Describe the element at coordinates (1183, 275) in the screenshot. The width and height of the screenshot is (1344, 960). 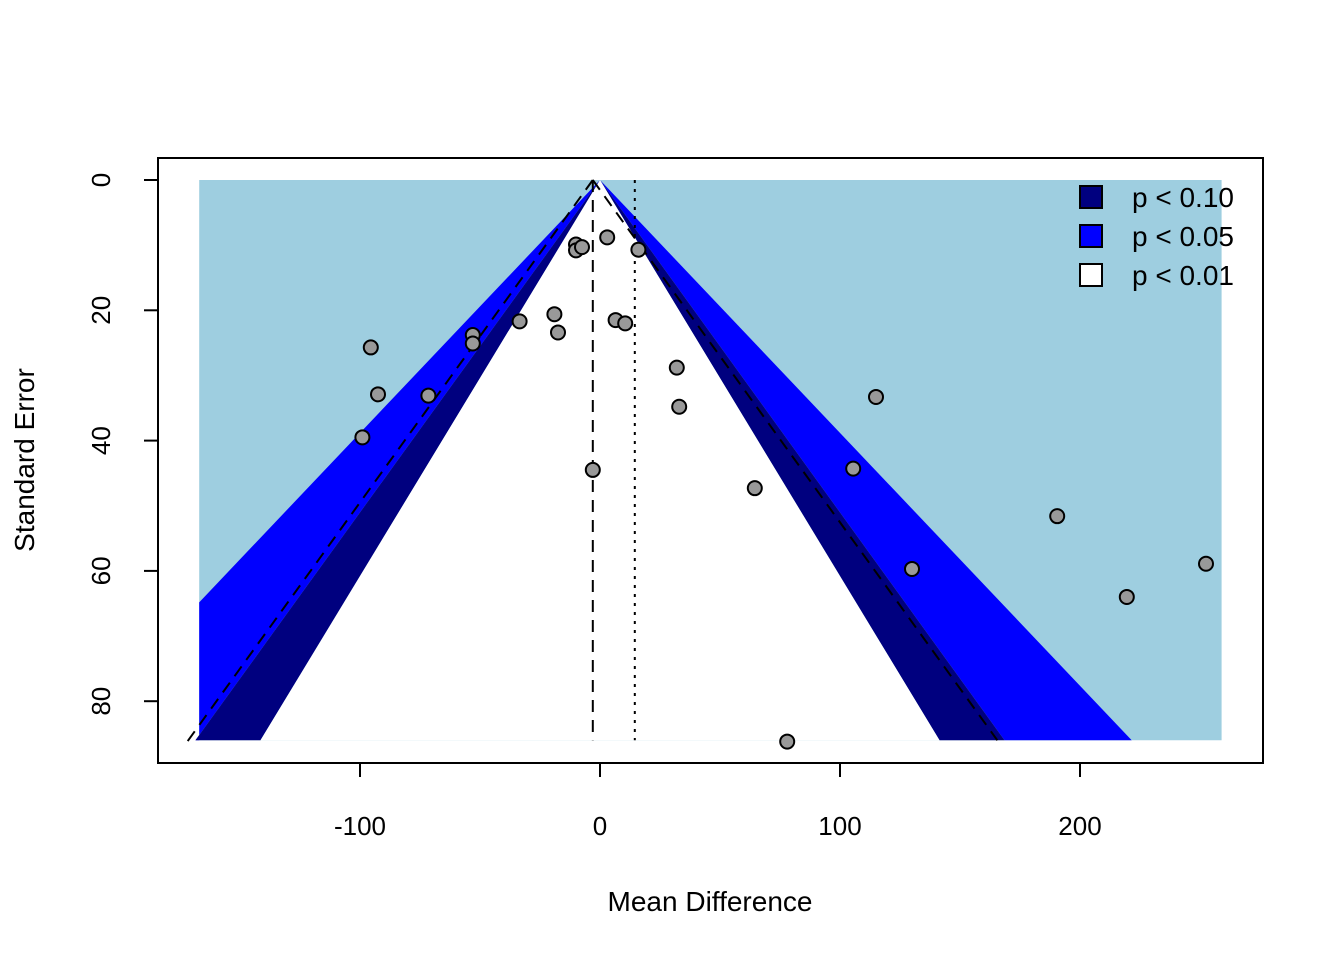
I see `legend-label: p < 0.01` at that location.